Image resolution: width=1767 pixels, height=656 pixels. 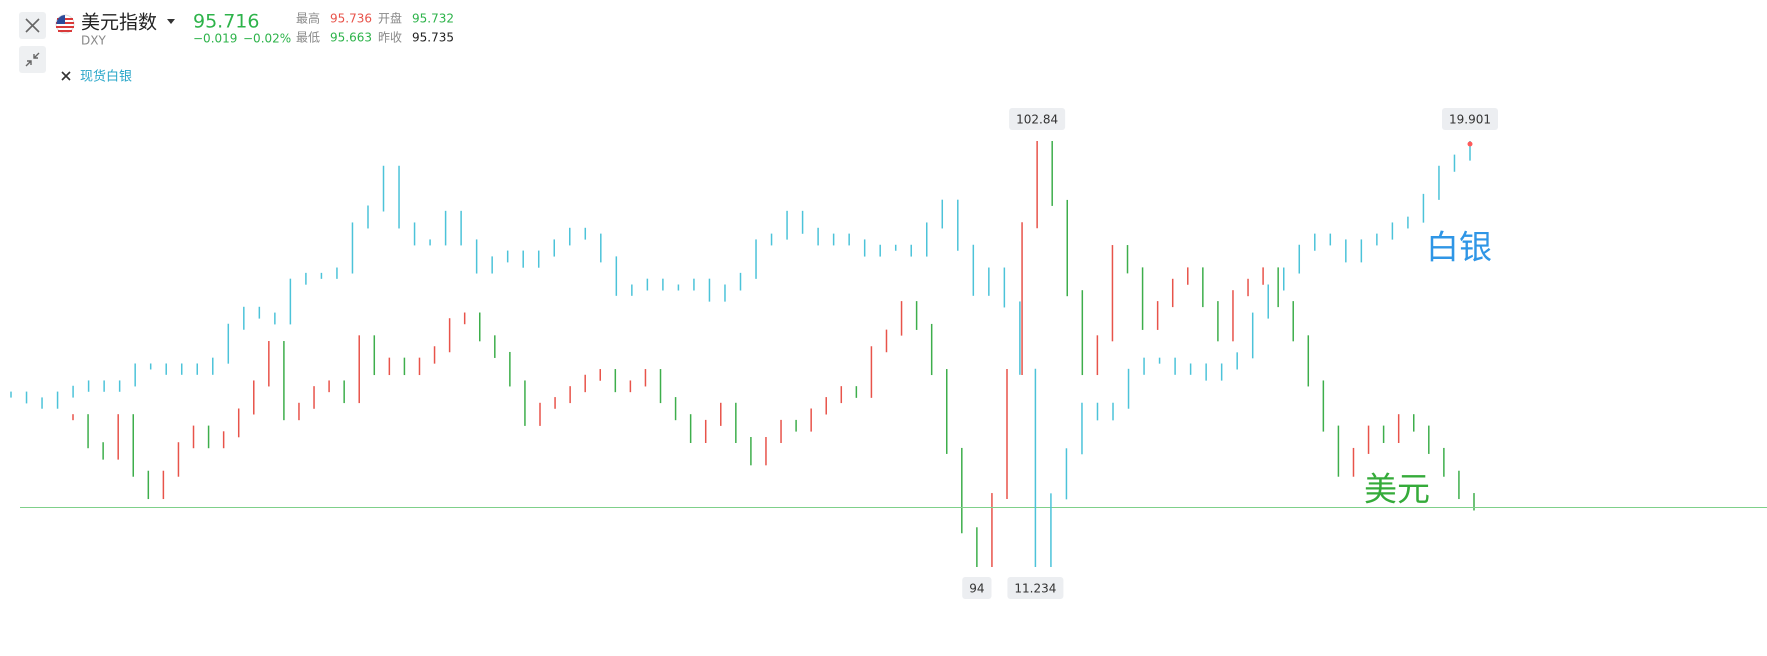 I want to click on compare-remove, so click(x=66, y=76).